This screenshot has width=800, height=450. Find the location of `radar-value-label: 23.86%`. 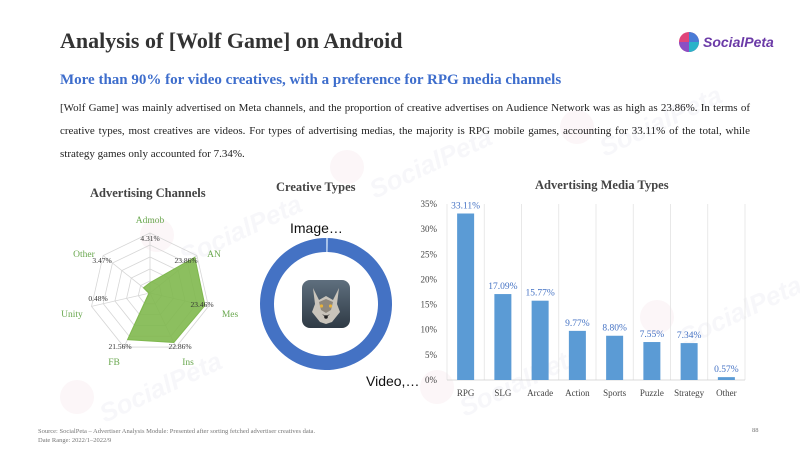

radar-value-label: 23.86% is located at coordinates (185, 260).